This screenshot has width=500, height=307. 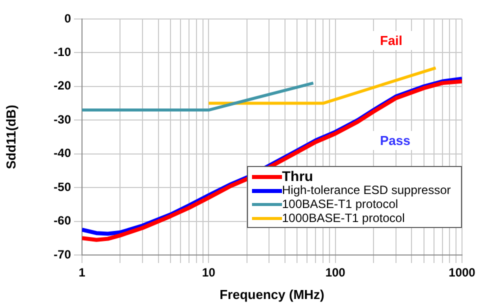 I want to click on x-tick-label: 10, so click(x=209, y=273).